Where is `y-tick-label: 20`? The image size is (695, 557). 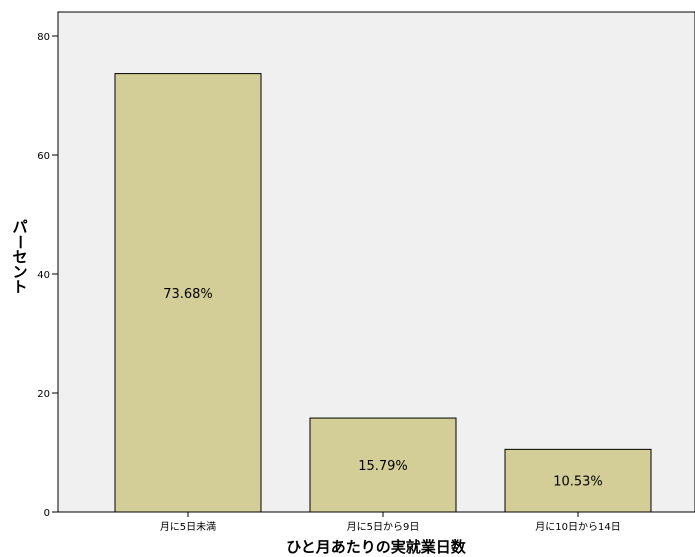
y-tick-label: 20 is located at coordinates (43, 394).